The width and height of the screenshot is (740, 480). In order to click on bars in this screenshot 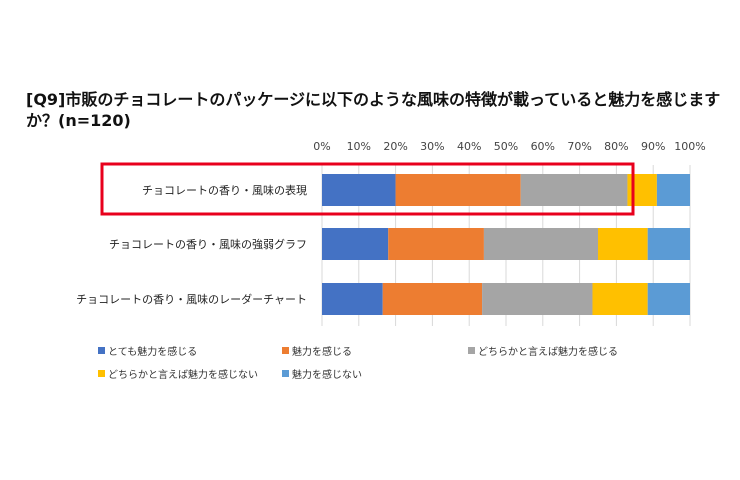, I will do `click(506, 244)`.